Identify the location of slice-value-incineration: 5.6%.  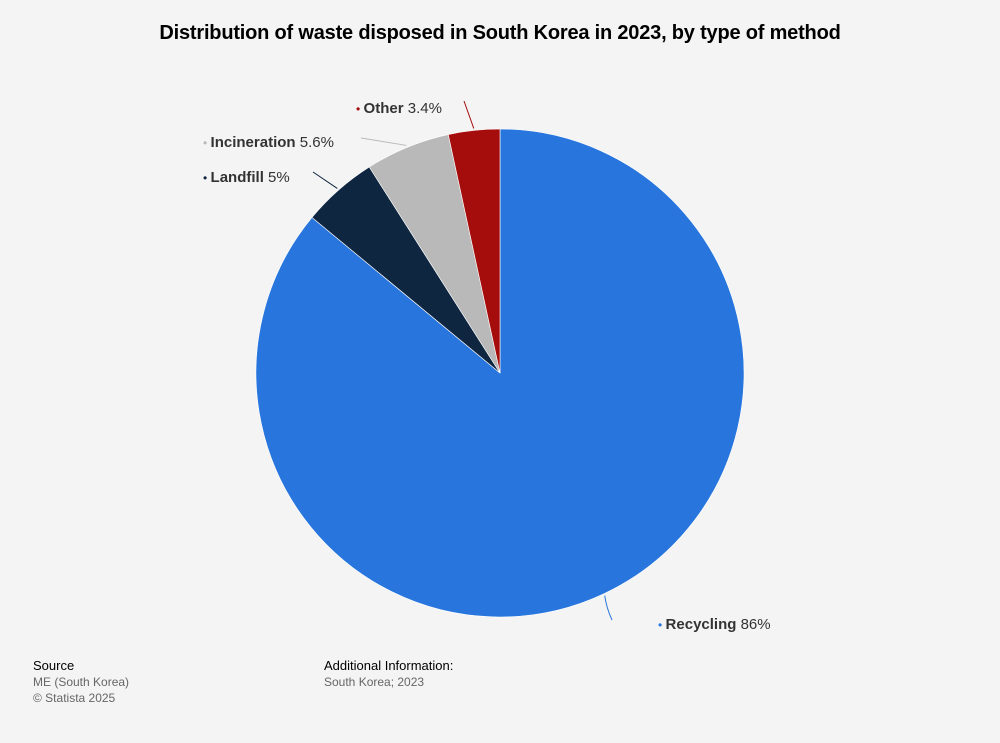
(317, 142).